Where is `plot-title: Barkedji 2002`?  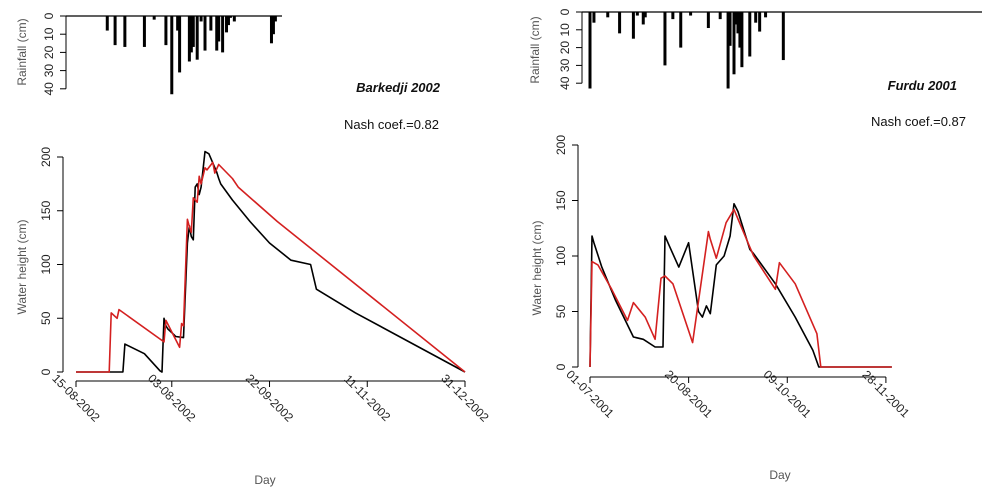
plot-title: Barkedji 2002 is located at coordinates (398, 87).